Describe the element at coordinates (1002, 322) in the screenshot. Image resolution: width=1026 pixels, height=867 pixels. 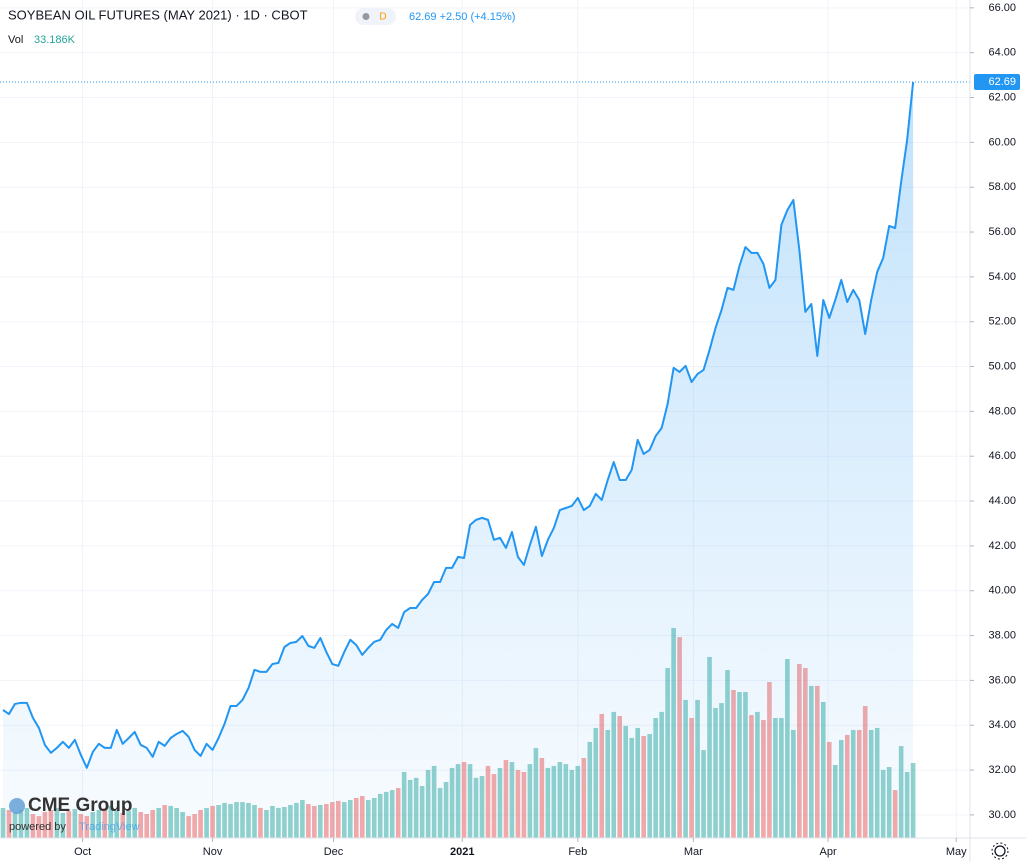
I see `y-tick-label: 52.00` at that location.